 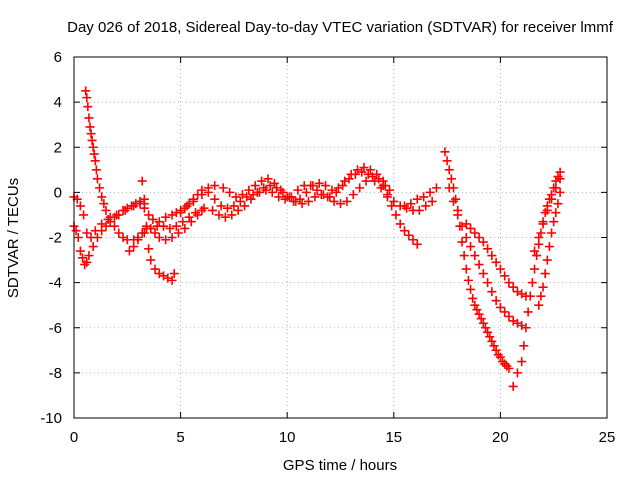 What do you see at coordinates (287, 437) in the screenshot?
I see `x-tick-label: 10` at bounding box center [287, 437].